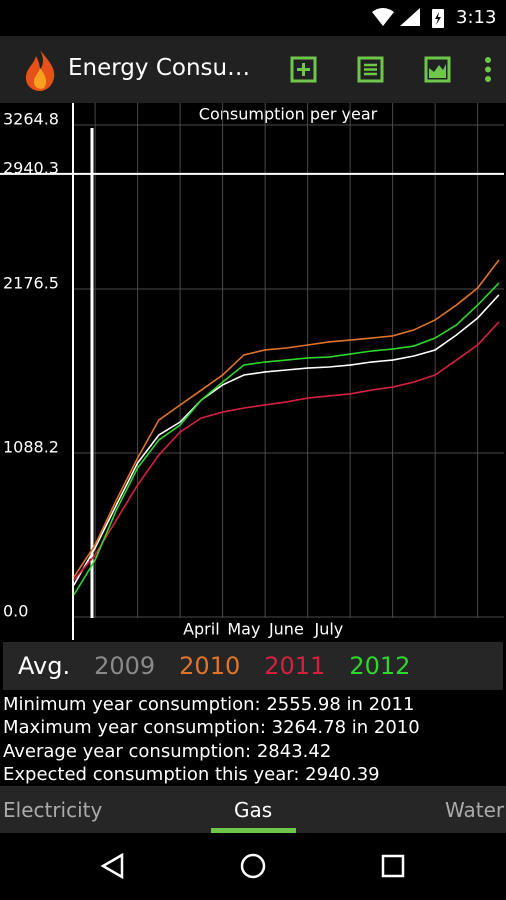  What do you see at coordinates (167, 751) in the screenshot?
I see `stat-line: Average year consumption: 2843.42` at bounding box center [167, 751].